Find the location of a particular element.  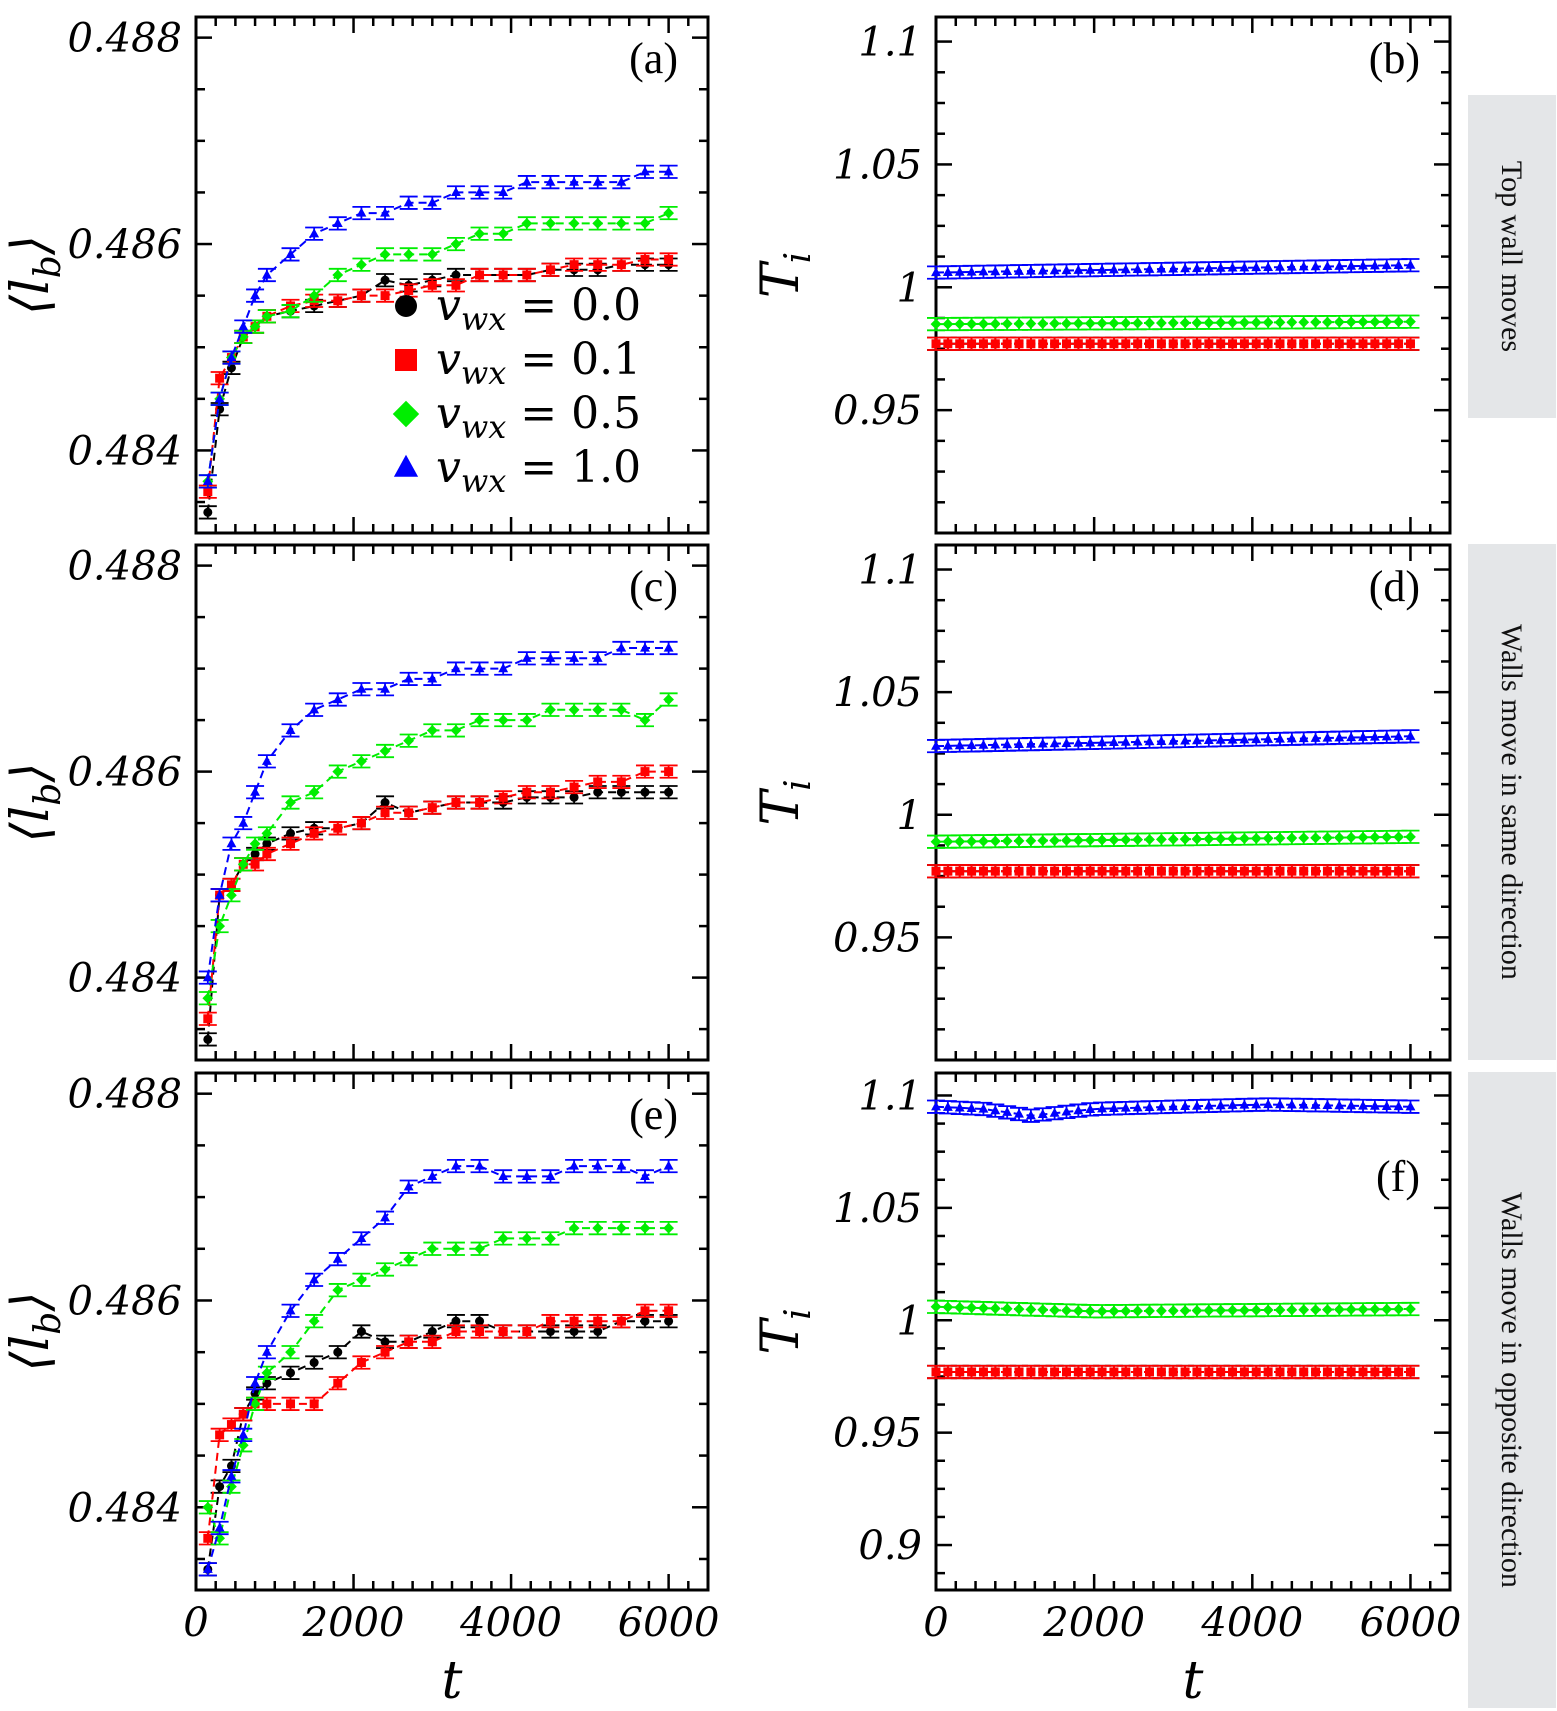

y-axis-label: ⟨lb⟩ is located at coordinates (35, 275).